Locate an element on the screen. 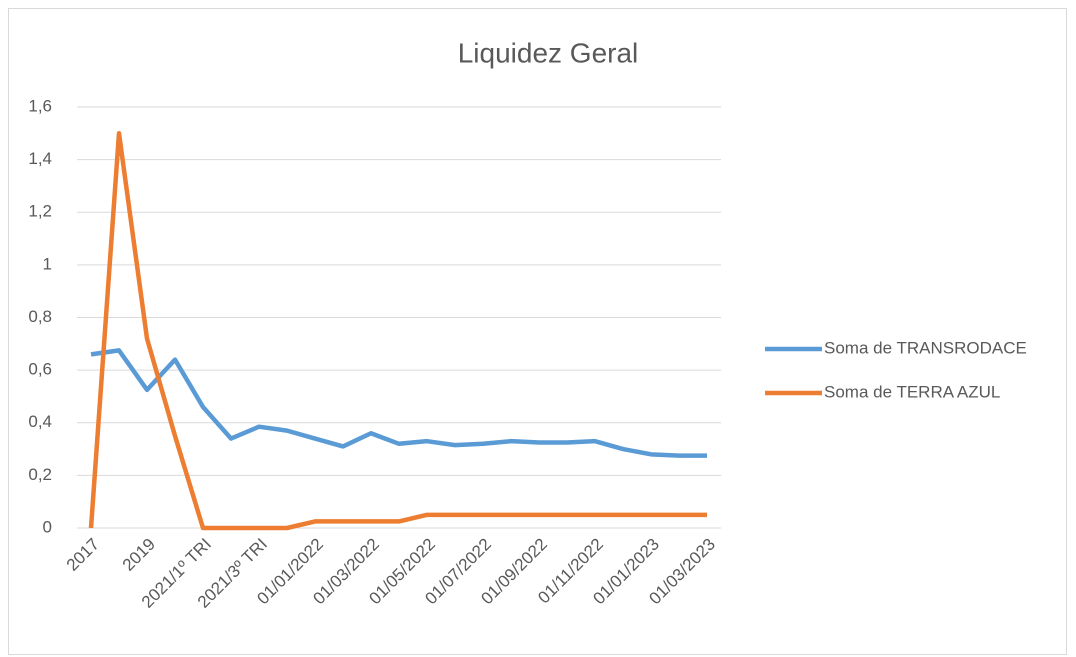 The height and width of the screenshot is (657, 1076). legend-label: Soma de TERRA AZUL is located at coordinates (912, 391).